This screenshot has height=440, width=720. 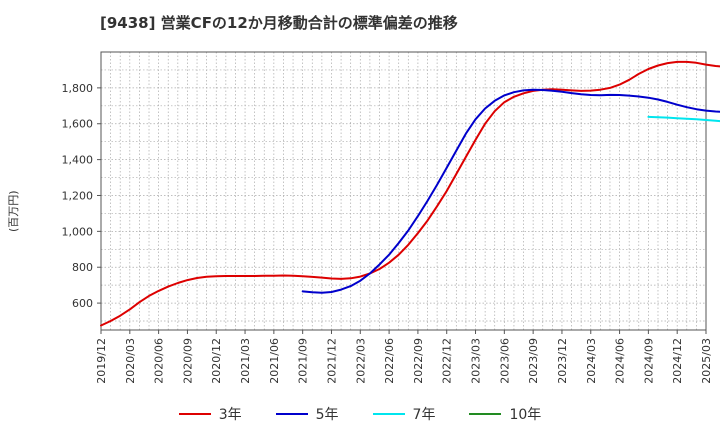 What do you see at coordinates (78, 88) in the screenshot?
I see `y-tick-label: 1,800` at bounding box center [78, 88].